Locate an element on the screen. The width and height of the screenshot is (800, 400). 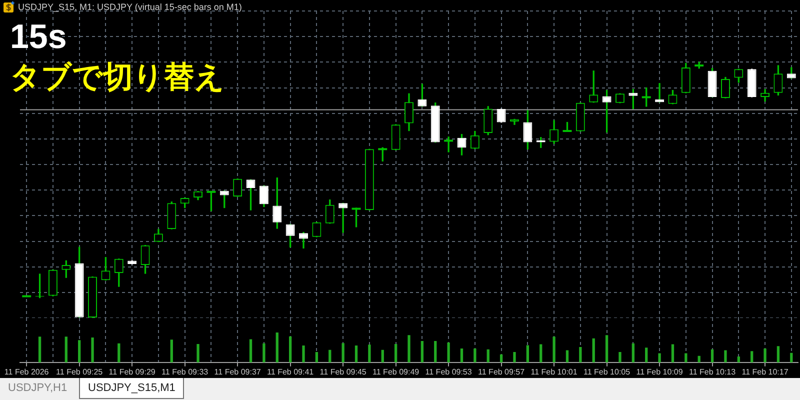
x-tick-label: 11 Feb 09:57 is located at coordinates (502, 371).